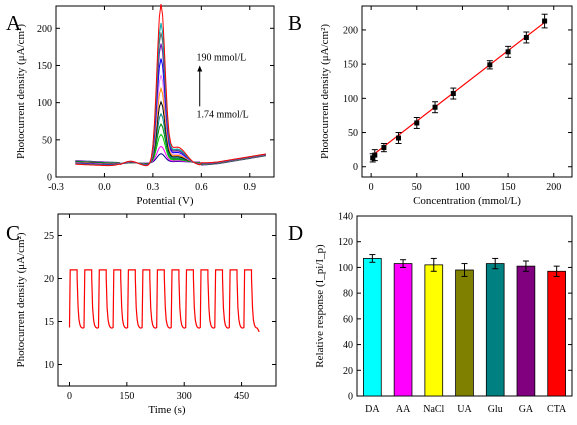  Describe the element at coordinates (371, 187) in the screenshot. I see `panel-b-xtick-label: 0` at that location.